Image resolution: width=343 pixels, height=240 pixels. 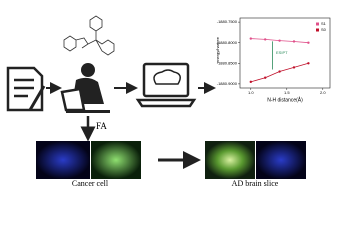 What do you see at coordinates (227, 62) in the screenshot?
I see `y-tick-label: -1880.8500` at bounding box center [227, 62].